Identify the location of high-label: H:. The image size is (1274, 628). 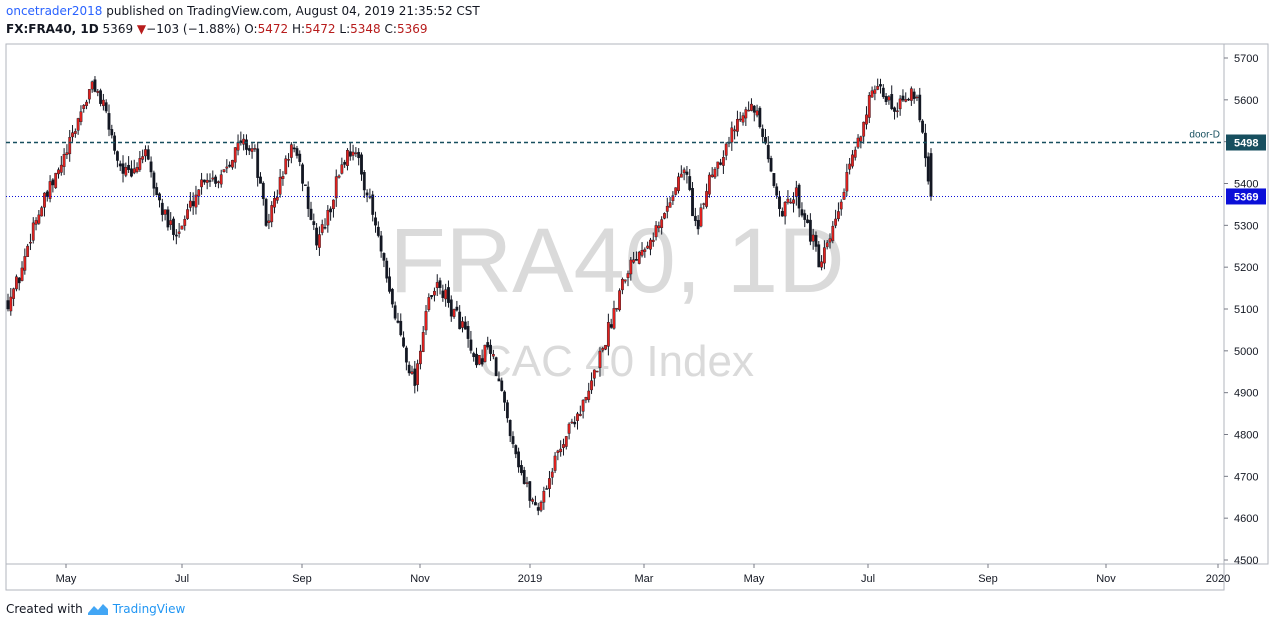
(298, 29).